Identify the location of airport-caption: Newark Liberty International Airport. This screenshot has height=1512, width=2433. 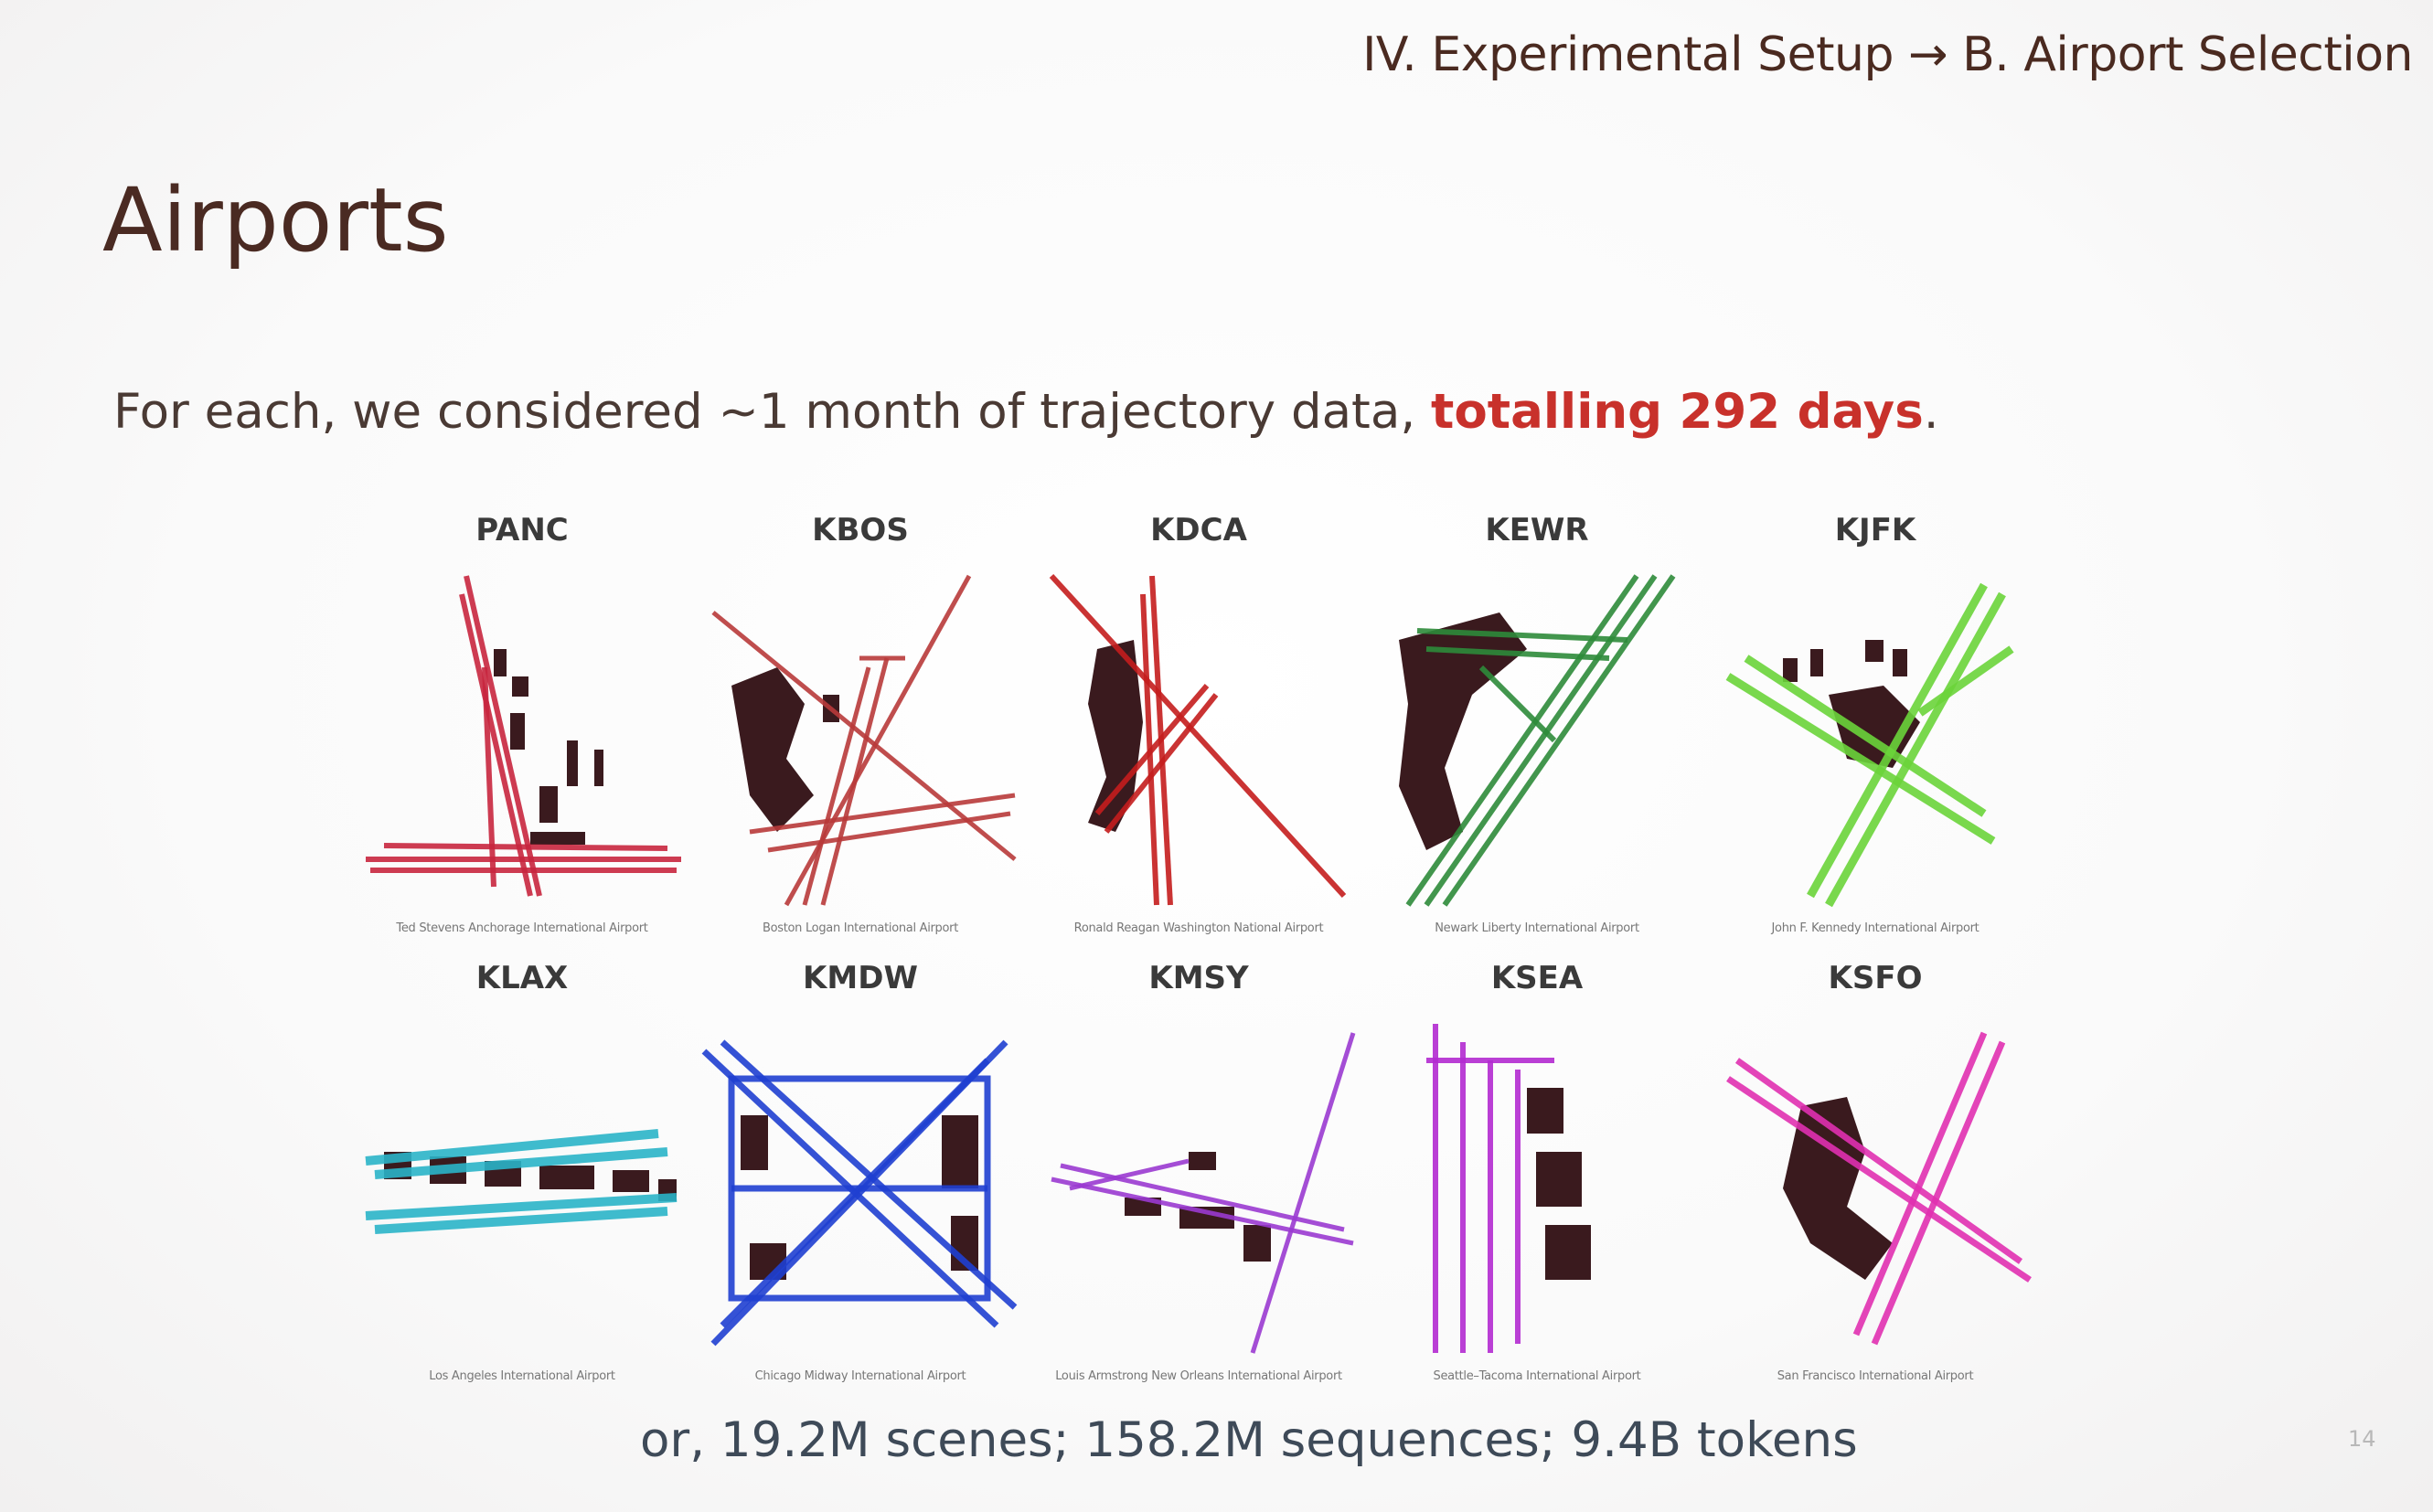
(1537, 928).